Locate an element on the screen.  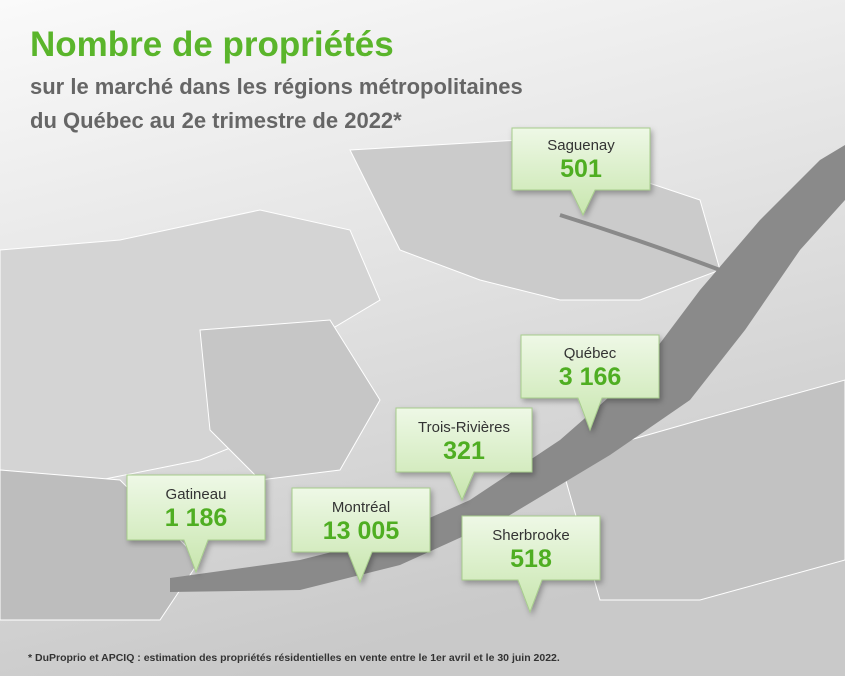
callout: Montréal 13 005 is located at coordinates (361, 535).